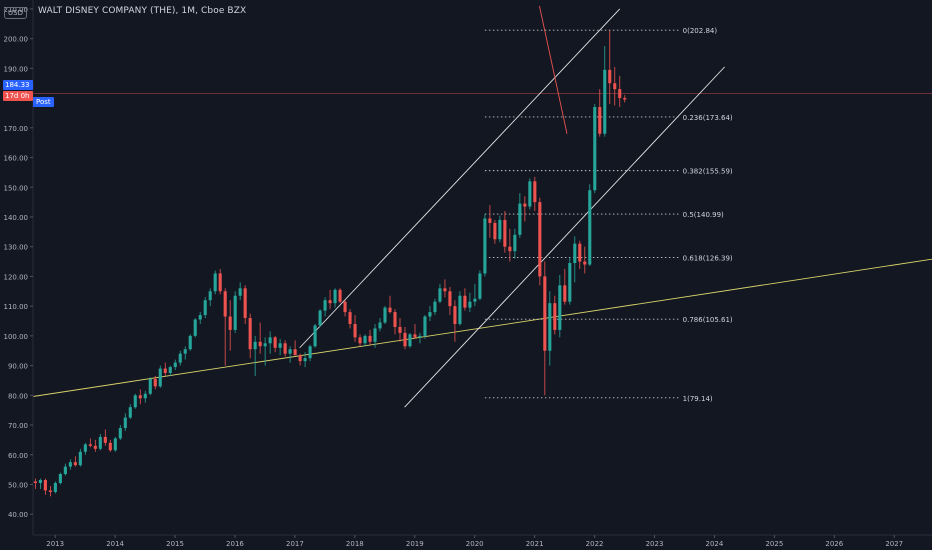 Image resolution: width=932 pixels, height=550 pixels. What do you see at coordinates (355, 544) in the screenshot?
I see `x-tick-label: 2018` at bounding box center [355, 544].